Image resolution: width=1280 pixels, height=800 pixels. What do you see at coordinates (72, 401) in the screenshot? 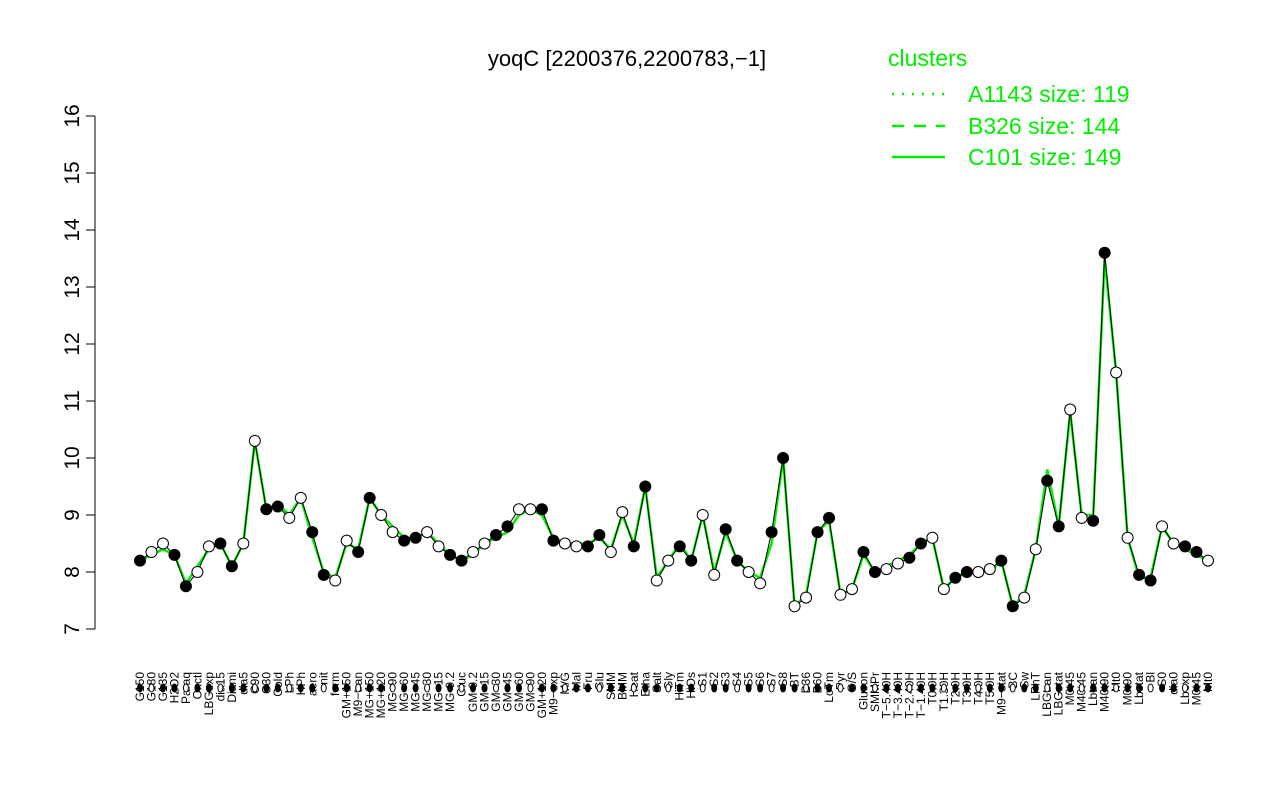
I see `y-tick-label: 11` at bounding box center [72, 401].